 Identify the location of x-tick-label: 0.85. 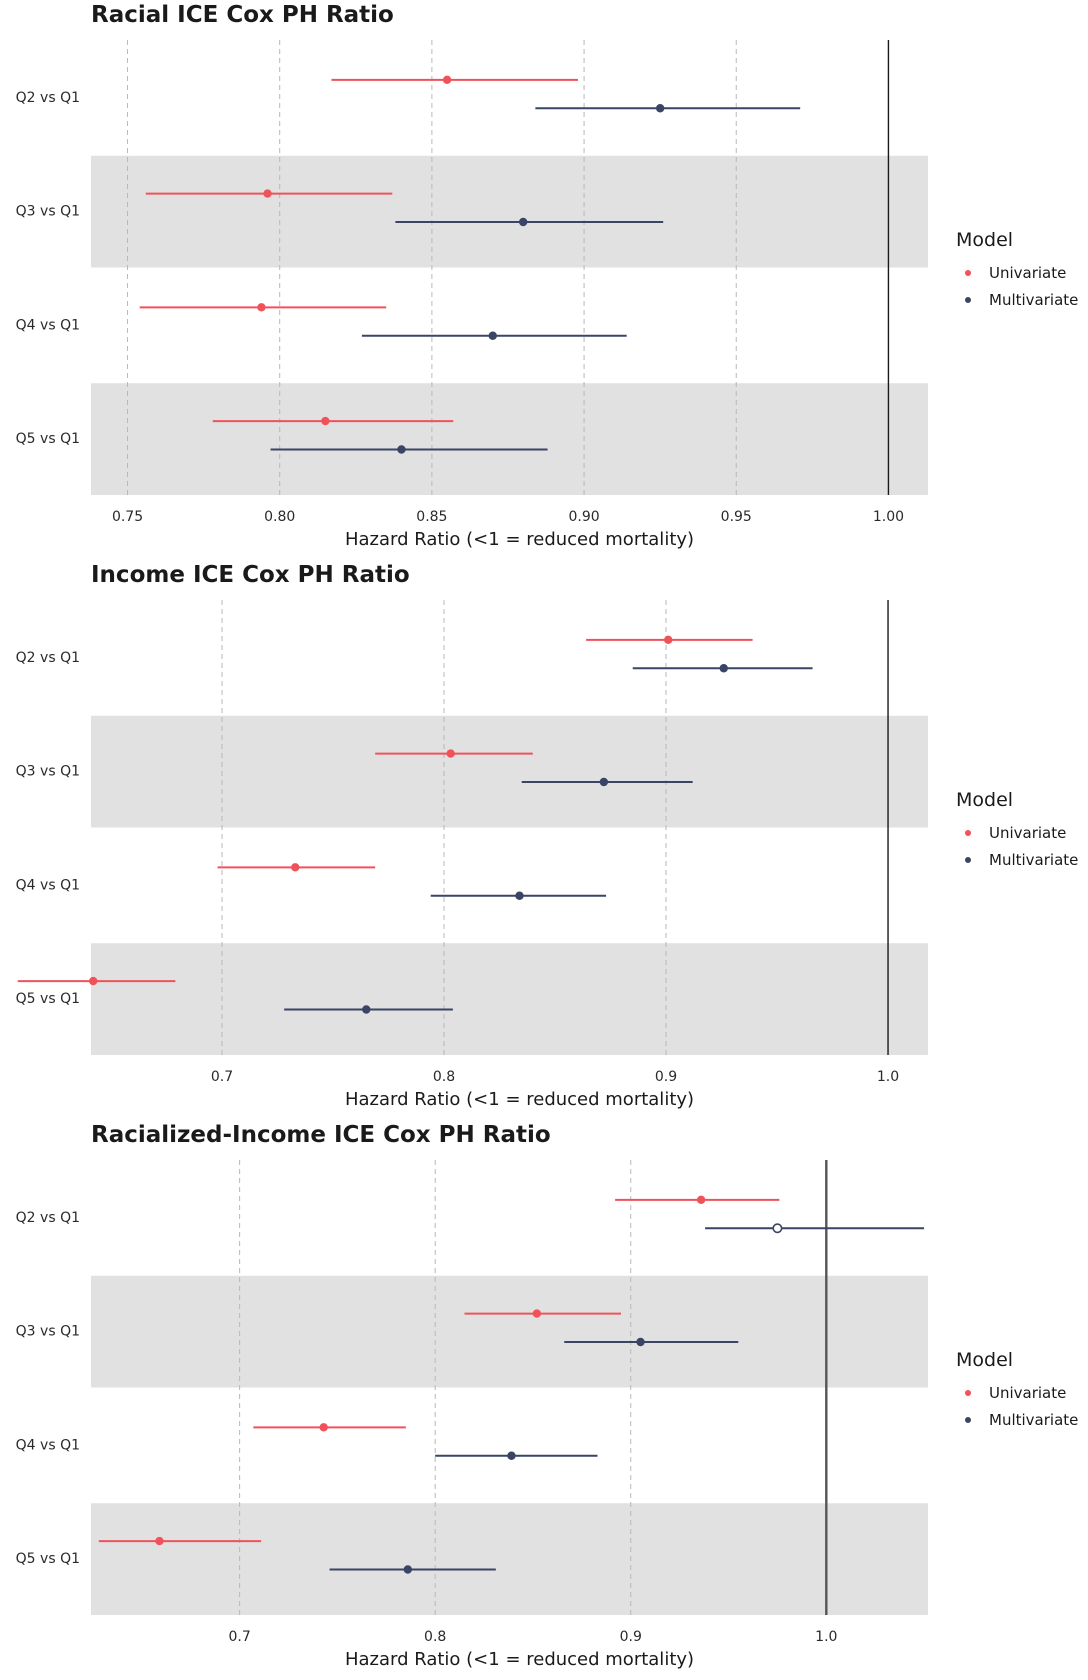
(431, 517).